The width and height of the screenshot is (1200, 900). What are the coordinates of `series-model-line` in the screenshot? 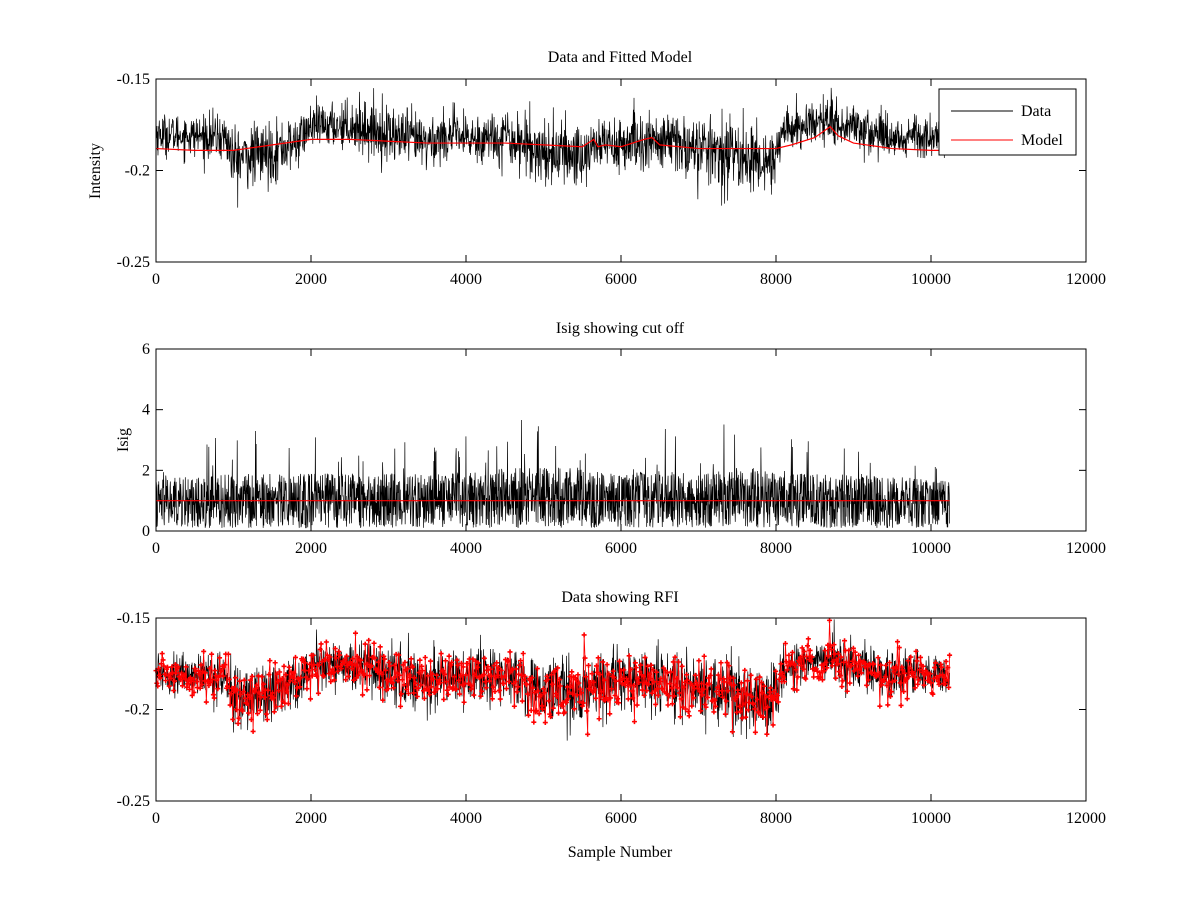 It's located at (552, 138).